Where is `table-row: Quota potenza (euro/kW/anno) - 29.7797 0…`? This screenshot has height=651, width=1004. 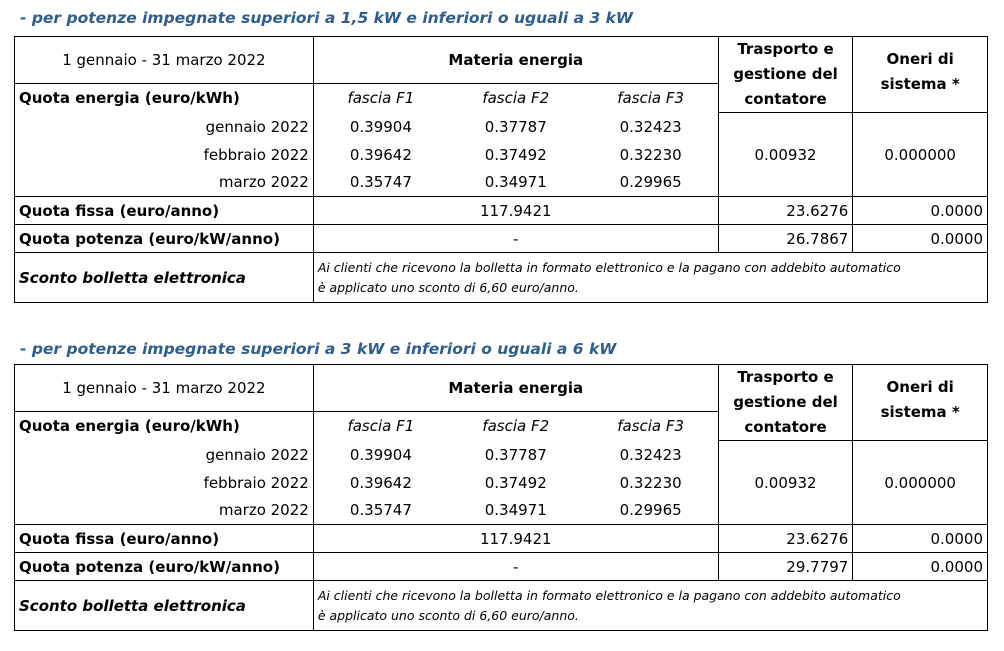
table-row: Quota potenza (euro/kW/anno) - 29.7797 0… is located at coordinates (501, 566).